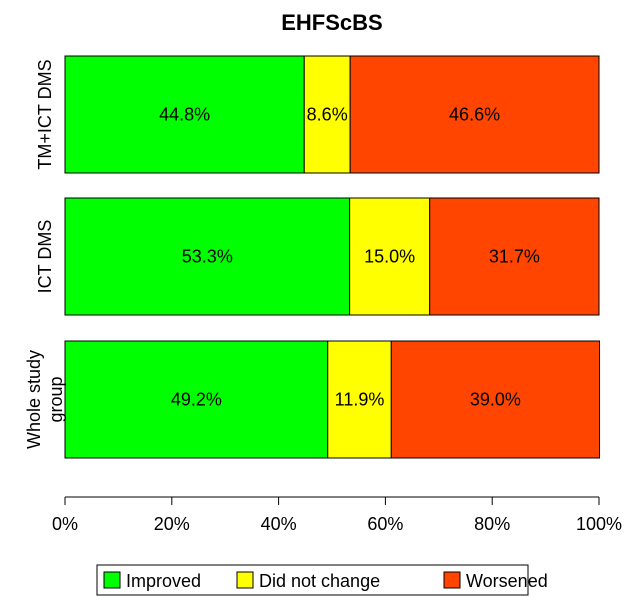 Image resolution: width=625 pixels, height=597 pixels. What do you see at coordinates (65, 524) in the screenshot?
I see `x-tick-label-0: 0%` at bounding box center [65, 524].